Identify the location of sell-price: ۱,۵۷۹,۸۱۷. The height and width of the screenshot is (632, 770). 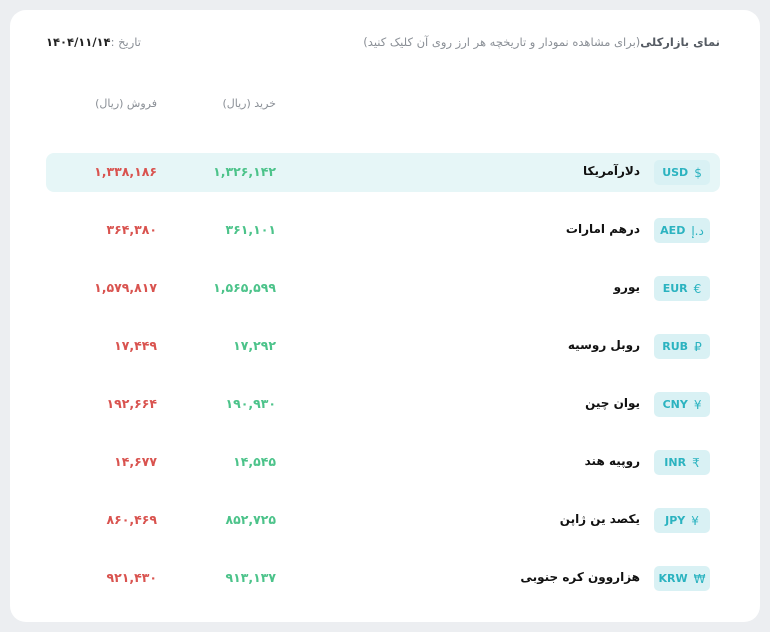
(125, 287).